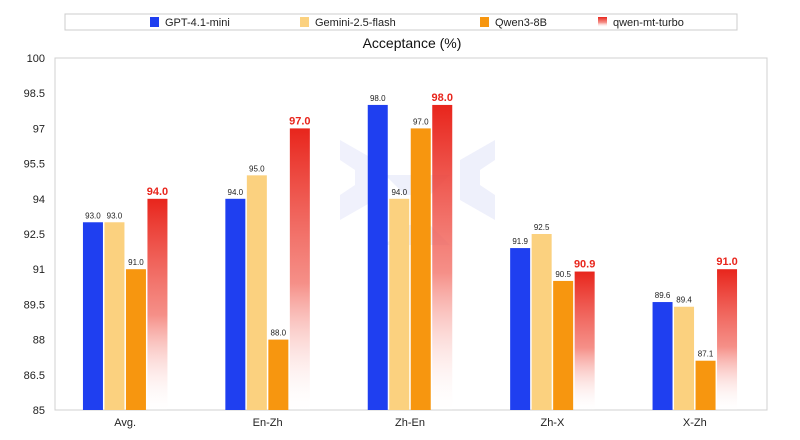  Describe the element at coordinates (520, 241) in the screenshot. I see `data-label: 91.9` at that location.